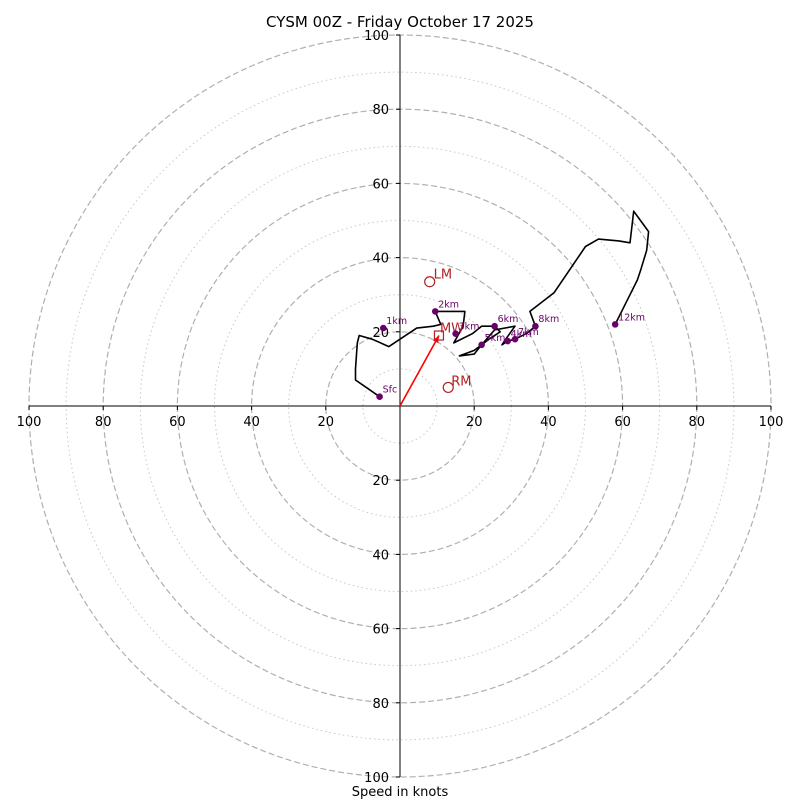  I want to click on height-point-label: 3km, so click(469, 327).